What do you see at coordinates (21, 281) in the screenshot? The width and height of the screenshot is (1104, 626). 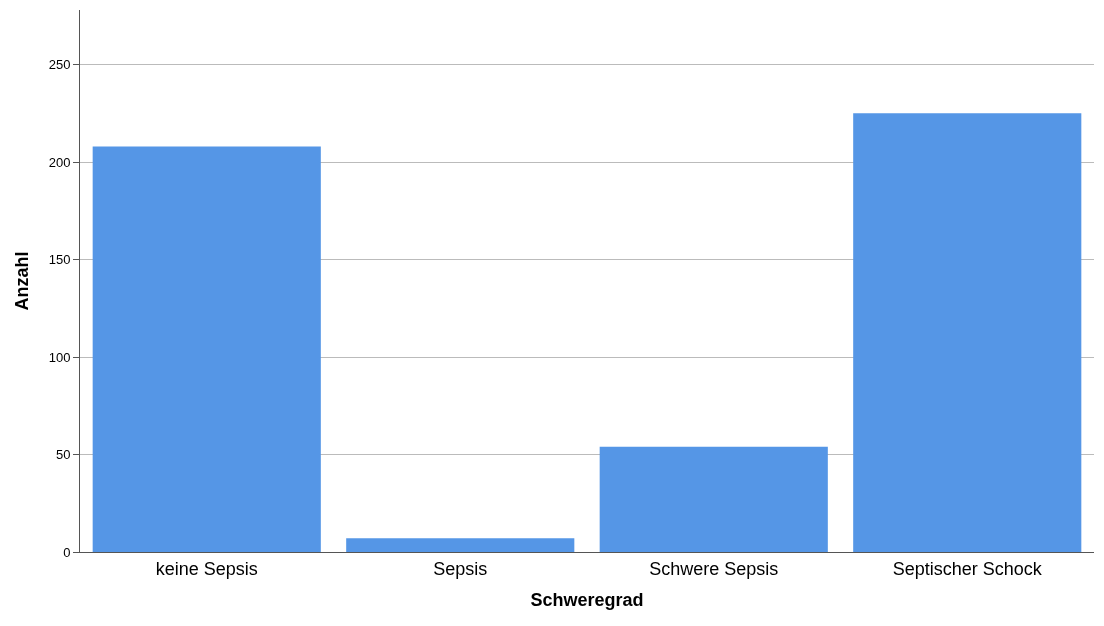 I see `y-axis-title: Anzahl` at bounding box center [21, 281].